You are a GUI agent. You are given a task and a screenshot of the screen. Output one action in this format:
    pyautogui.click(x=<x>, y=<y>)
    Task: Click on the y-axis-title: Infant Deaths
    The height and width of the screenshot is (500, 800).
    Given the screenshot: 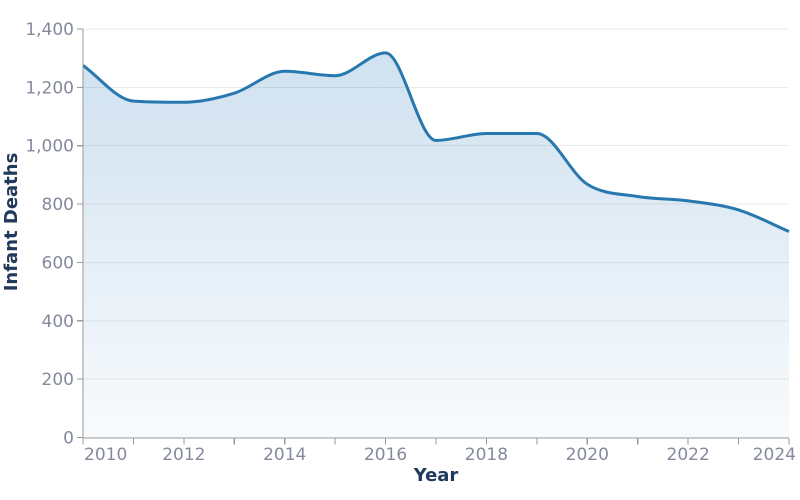 What is the action you would take?
    pyautogui.click(x=11, y=222)
    